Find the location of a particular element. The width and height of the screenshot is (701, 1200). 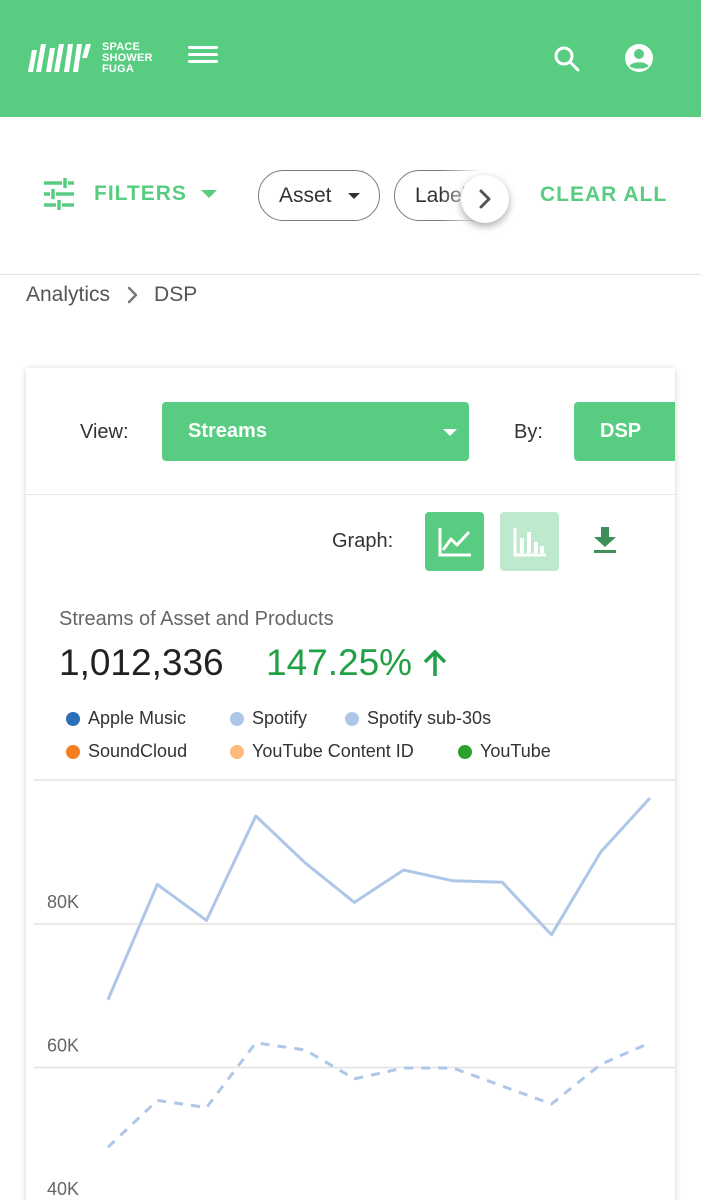

view-label: View: is located at coordinates (104, 432).